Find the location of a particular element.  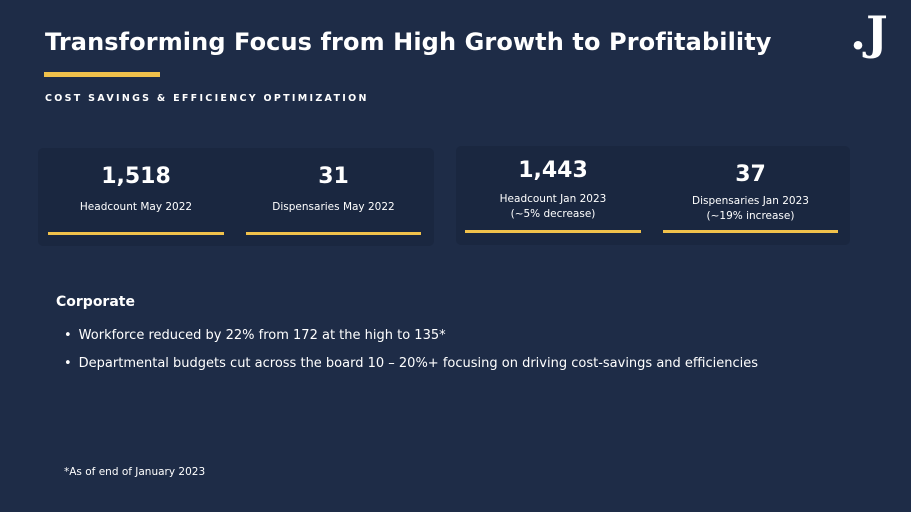

corporate-heading: Corporate is located at coordinates (95, 302).